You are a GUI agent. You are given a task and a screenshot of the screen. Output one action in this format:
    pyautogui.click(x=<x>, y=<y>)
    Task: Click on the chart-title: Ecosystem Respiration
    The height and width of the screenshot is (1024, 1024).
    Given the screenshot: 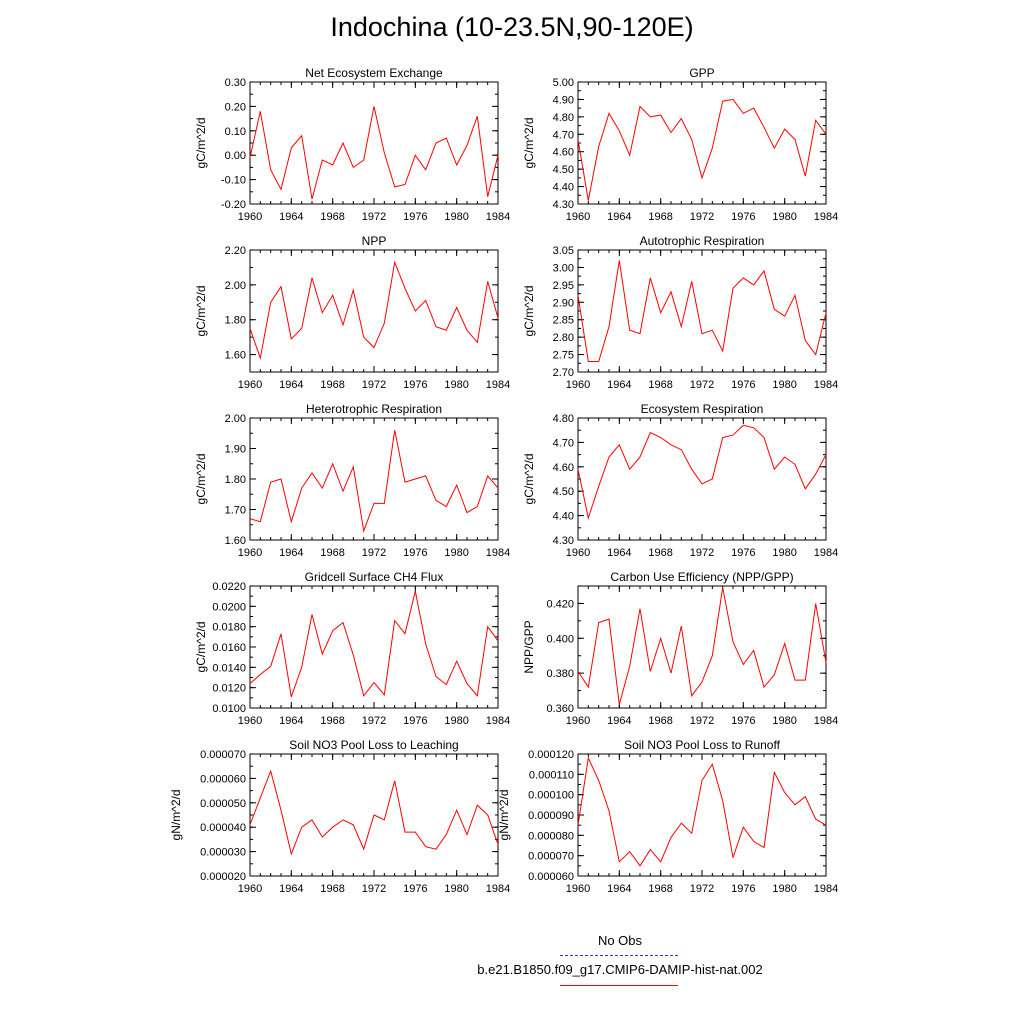 What is the action you would take?
    pyautogui.click(x=702, y=409)
    